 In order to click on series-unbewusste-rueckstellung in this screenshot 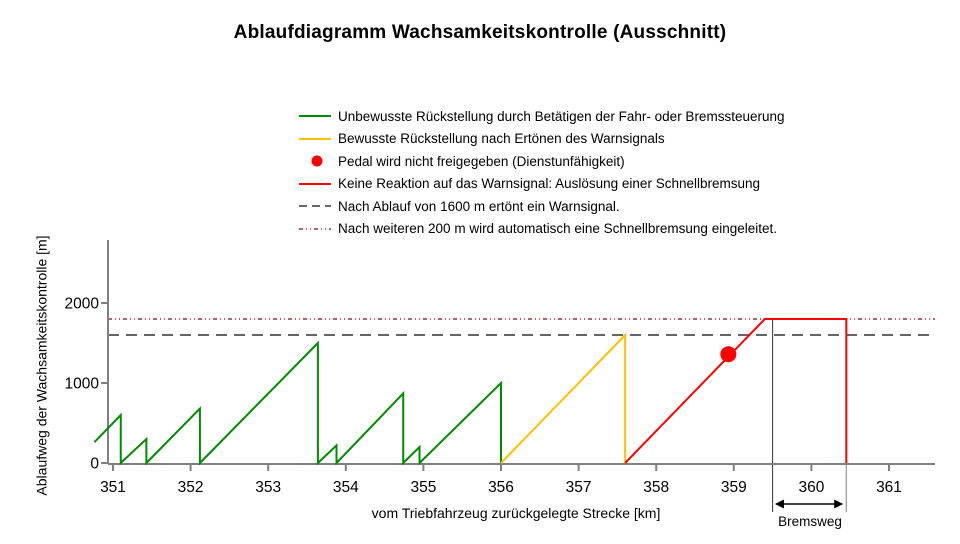, I will do `click(297, 403)`.